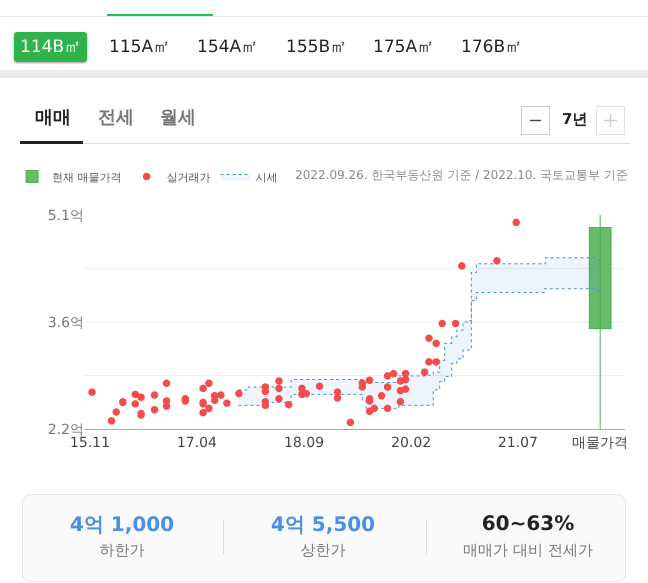 The image size is (648, 583). What do you see at coordinates (323, 524) in the screenshot?
I see `text: 4억 5,500` at bounding box center [323, 524].